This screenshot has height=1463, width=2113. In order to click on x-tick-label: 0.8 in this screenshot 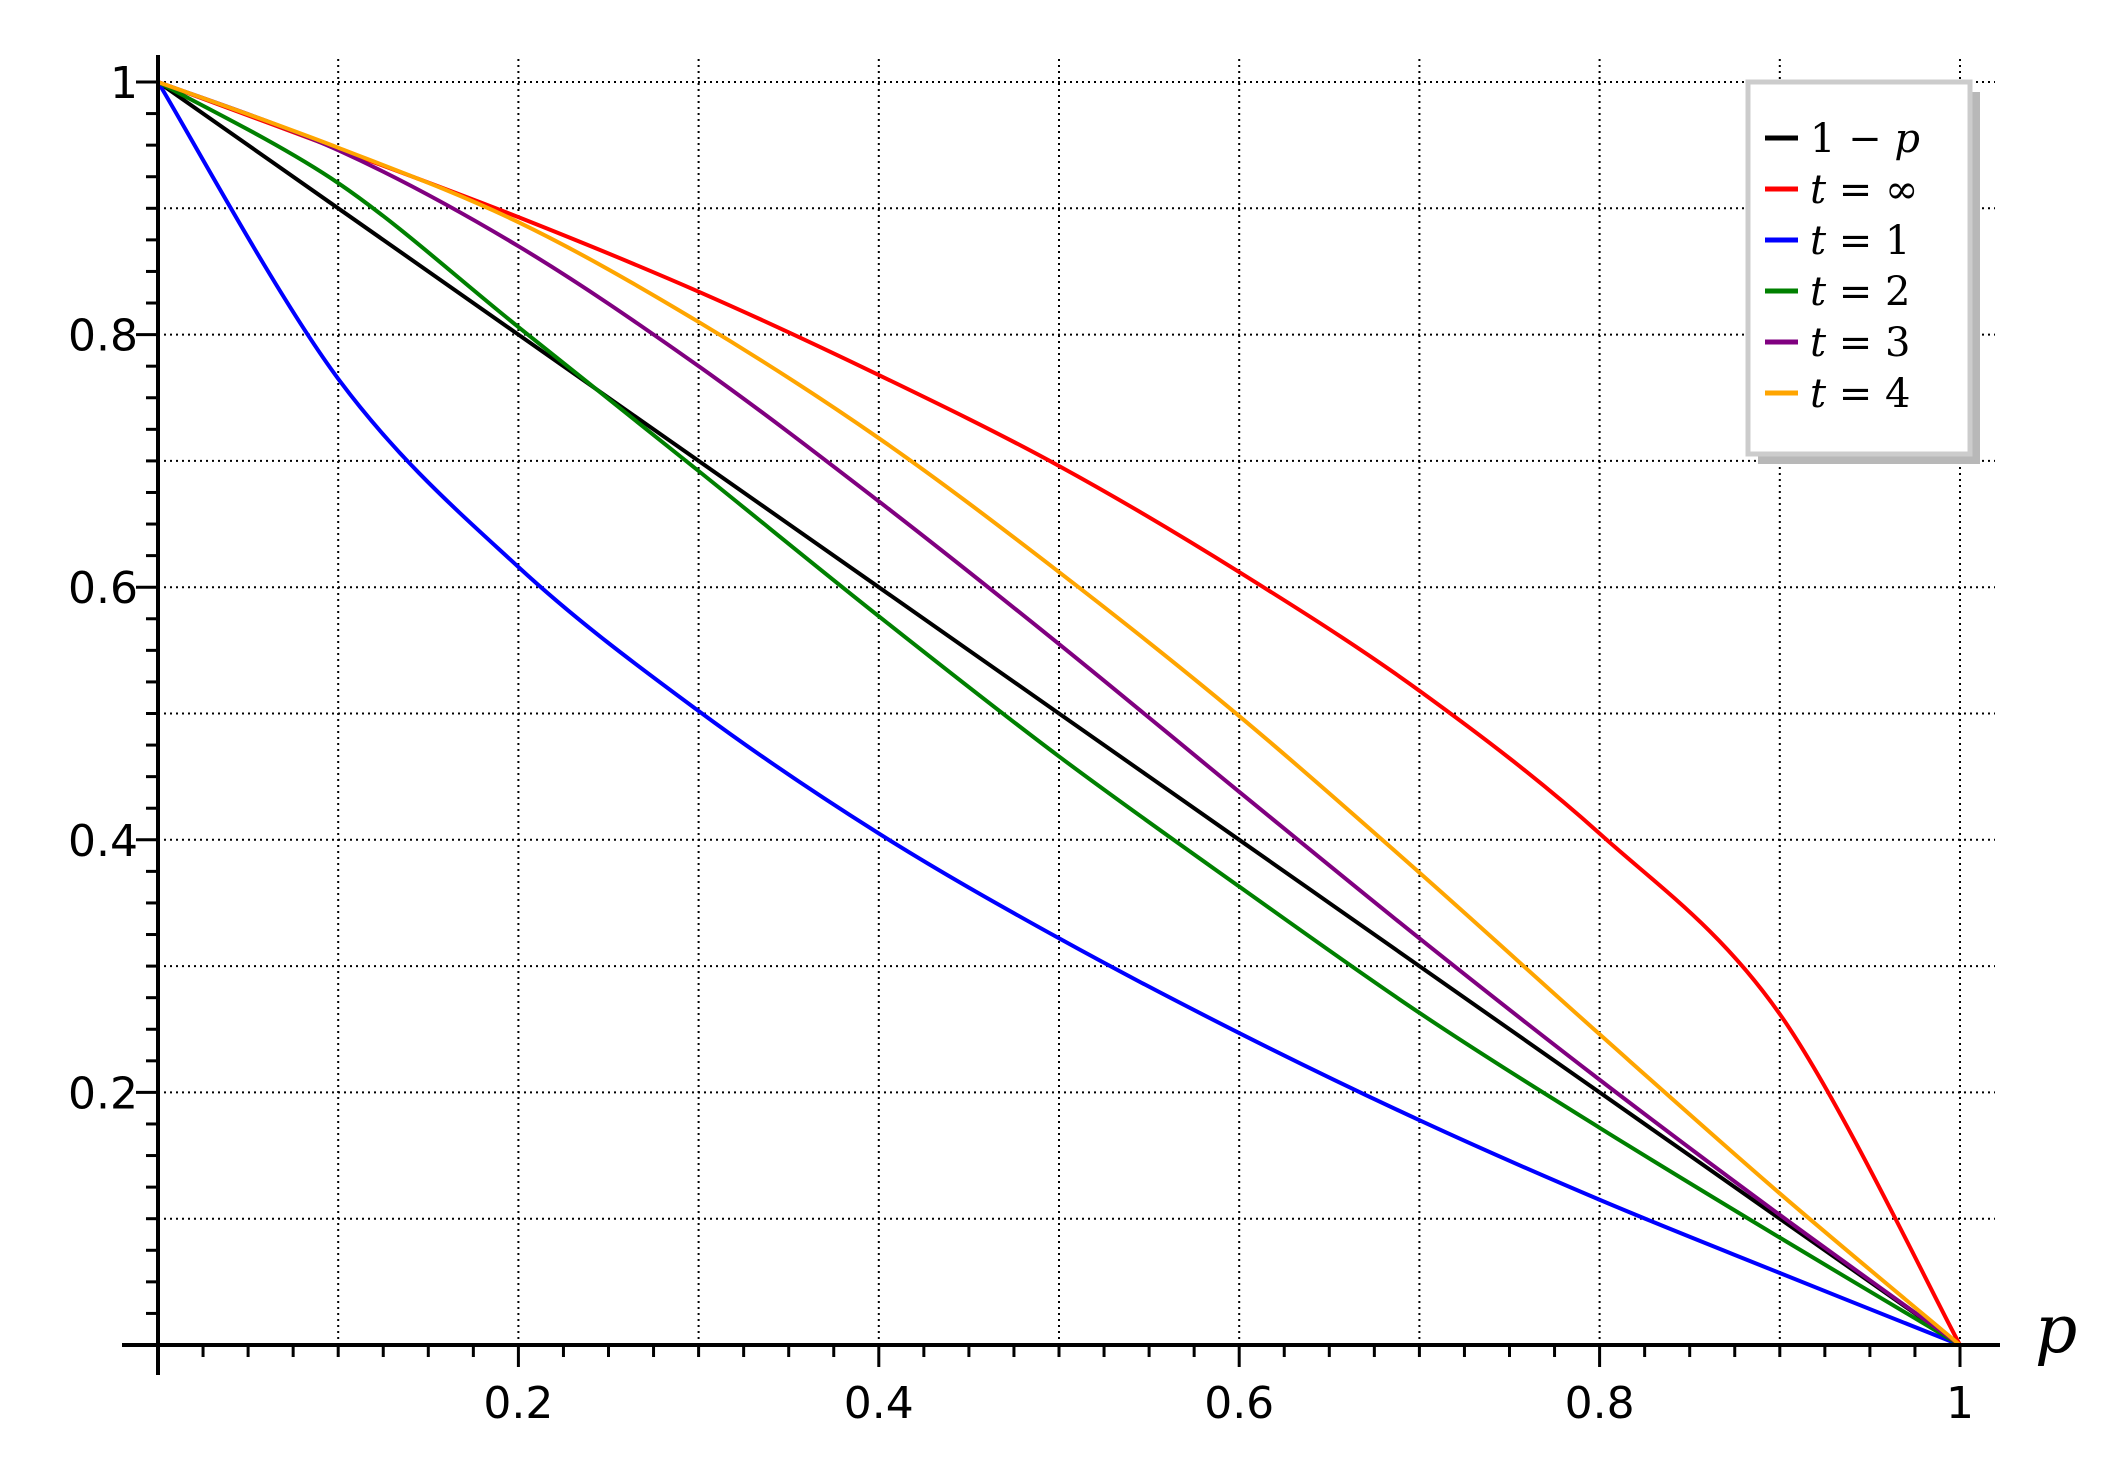, I will do `click(1600, 1403)`.